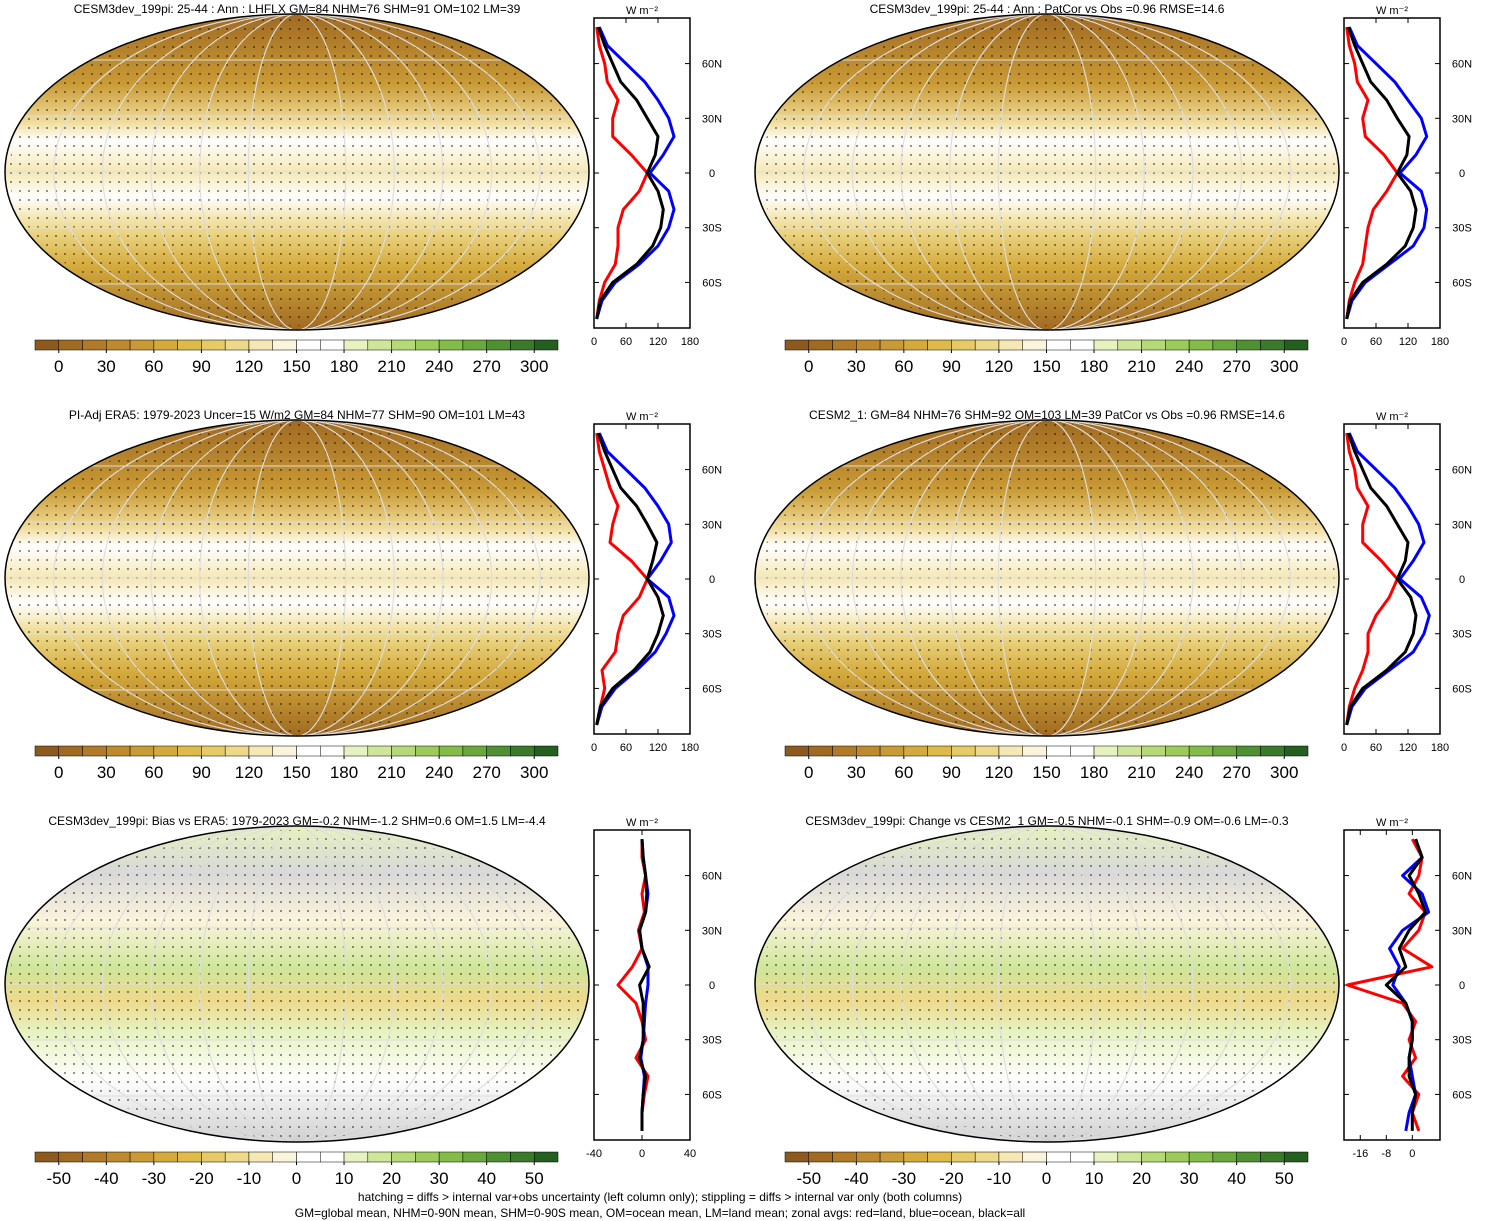 This screenshot has width=1485, height=1221. I want to click on map-outline, so click(297, 578).